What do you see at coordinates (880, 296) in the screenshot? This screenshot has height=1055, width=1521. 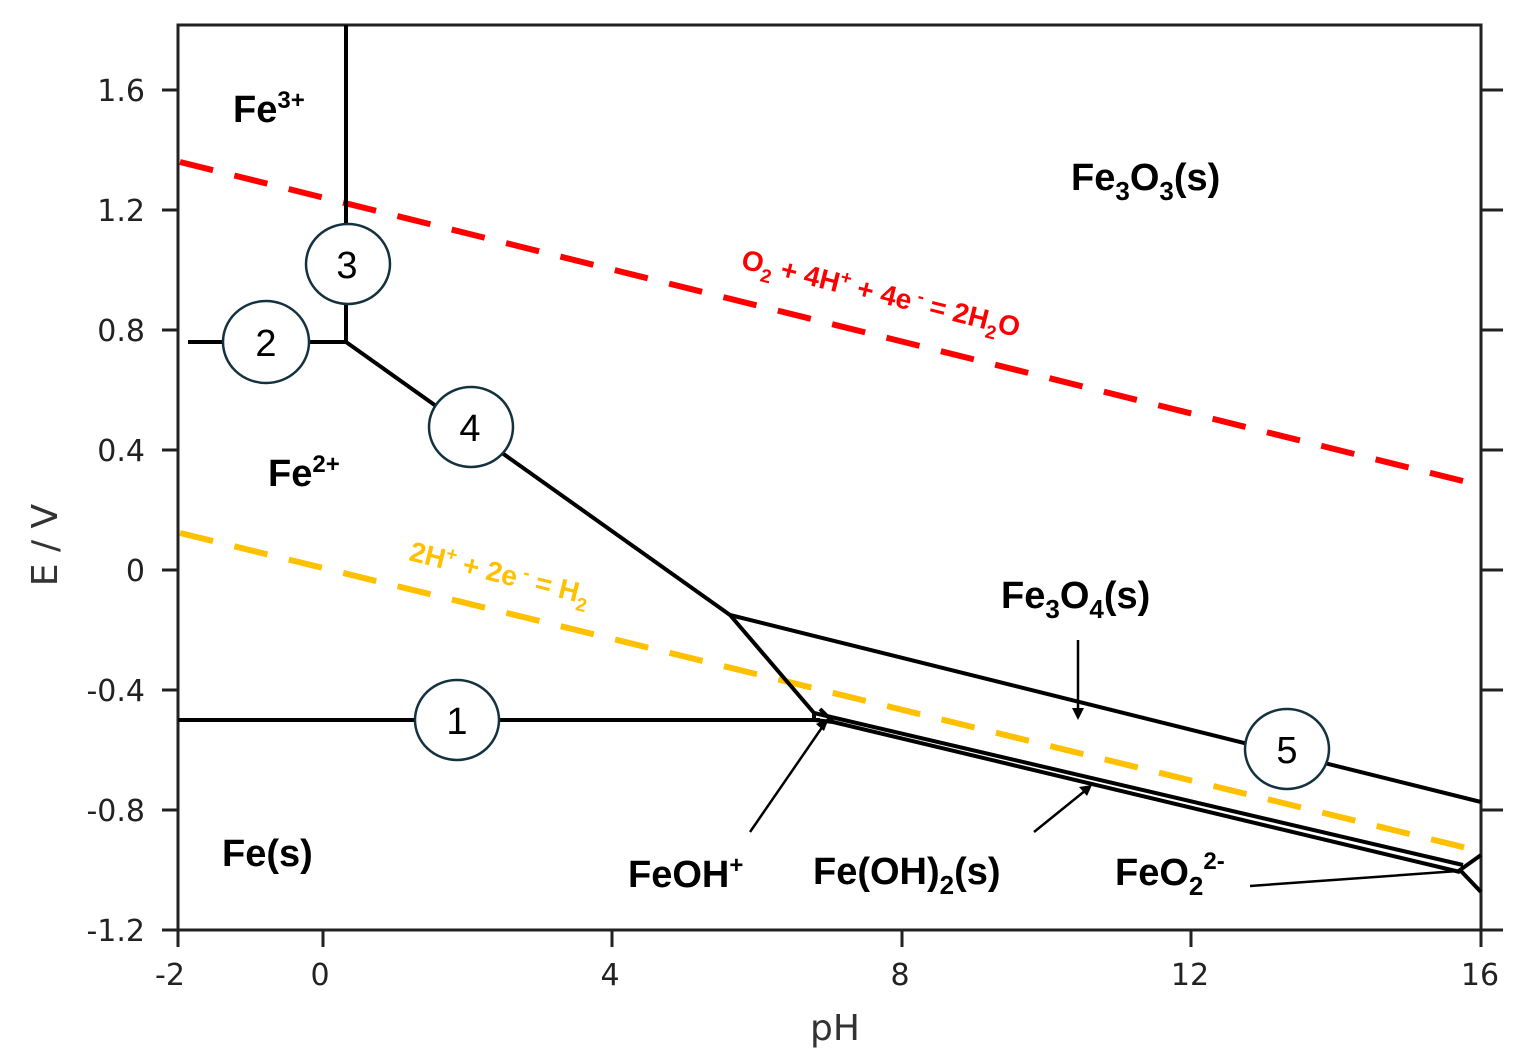 I see `oxygen-equation-label: O2 + 4H+ + 4e - = 2H2O` at bounding box center [880, 296].